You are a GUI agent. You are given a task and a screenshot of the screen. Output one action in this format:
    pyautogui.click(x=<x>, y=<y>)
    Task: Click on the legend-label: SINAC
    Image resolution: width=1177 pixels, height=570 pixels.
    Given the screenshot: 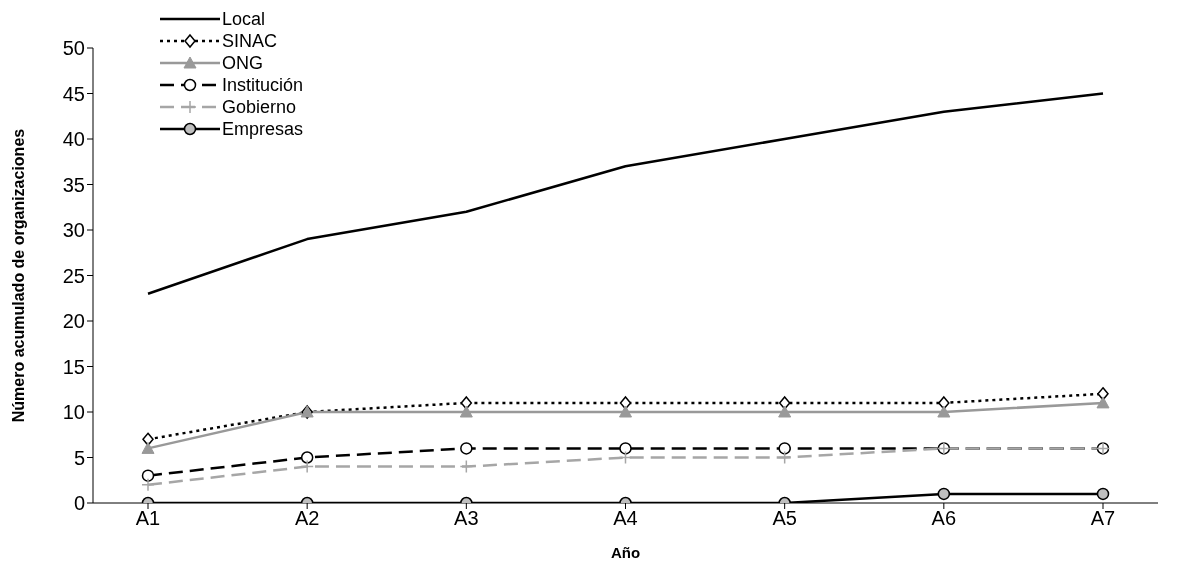 What is the action you would take?
    pyautogui.click(x=250, y=41)
    